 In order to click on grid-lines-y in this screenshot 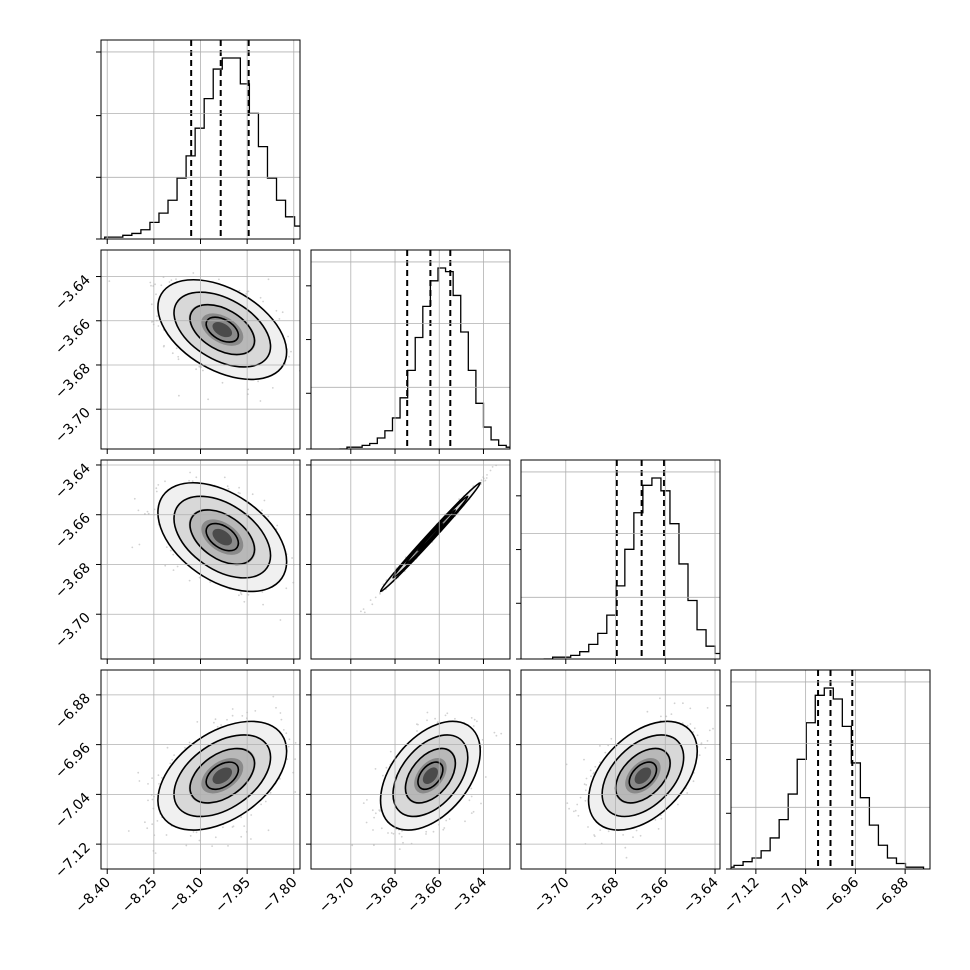, I will do `click(200, 539)`.